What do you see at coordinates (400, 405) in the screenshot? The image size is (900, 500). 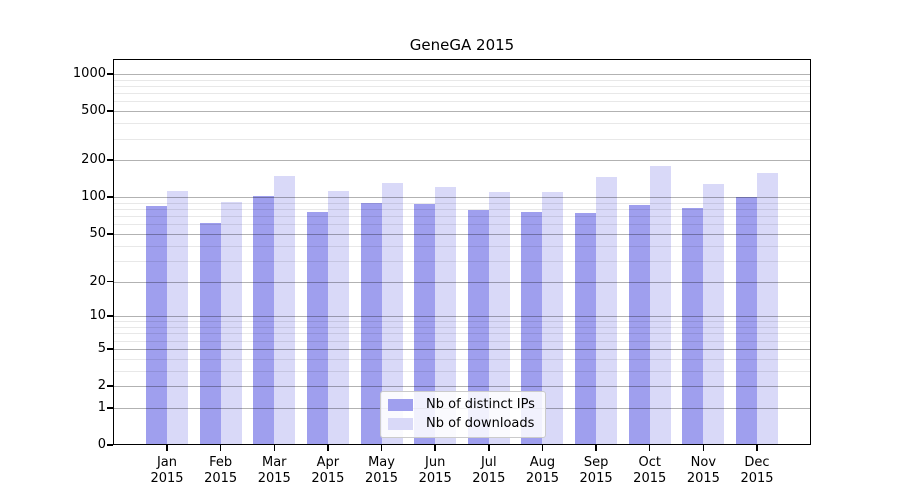 I see `legend-swatch-distinct-ips` at bounding box center [400, 405].